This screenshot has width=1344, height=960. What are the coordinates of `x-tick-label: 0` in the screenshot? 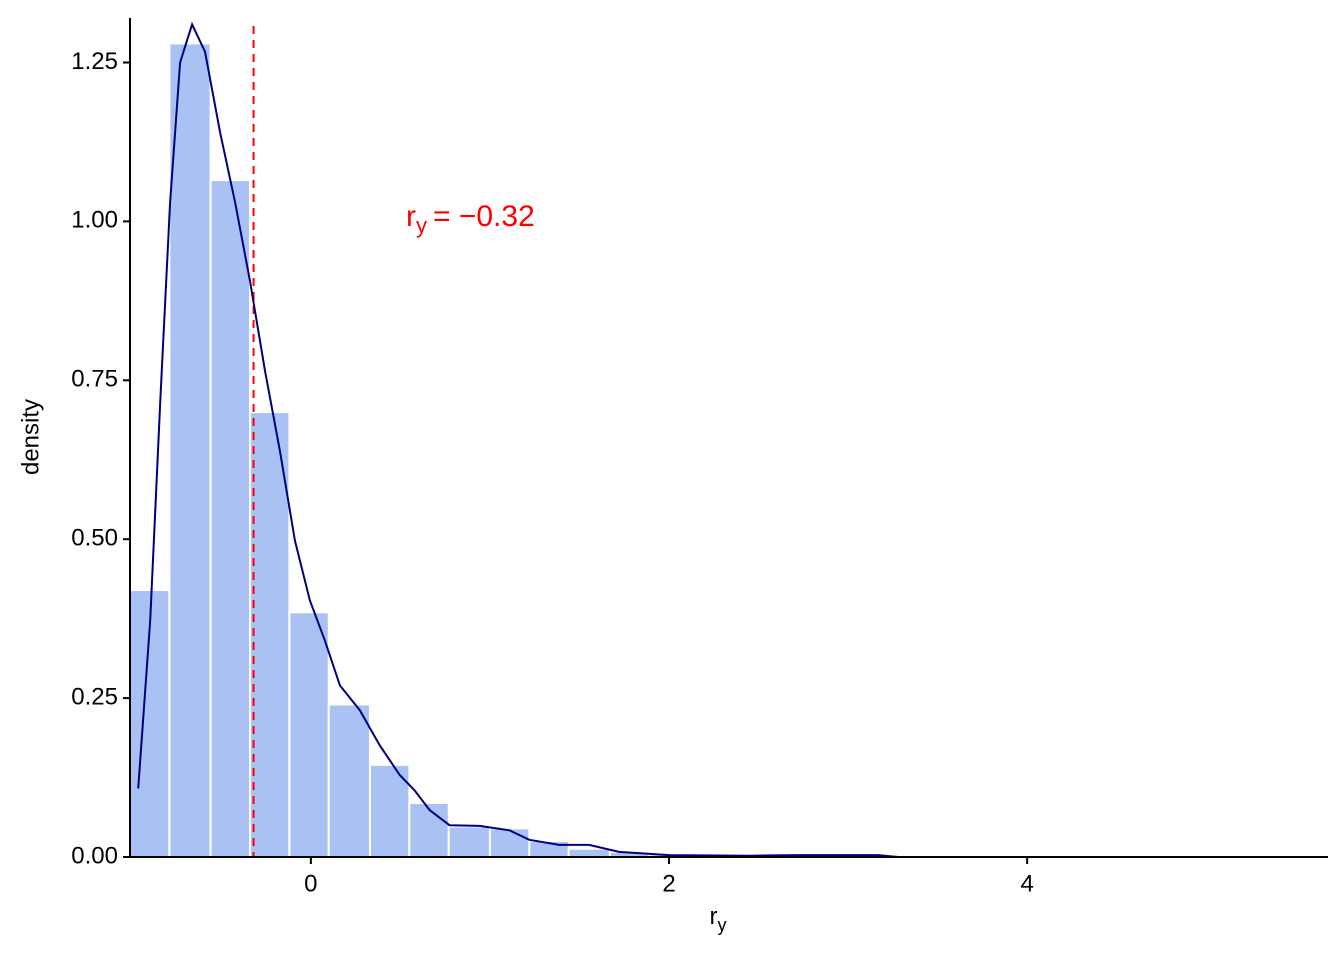 It's located at (310, 883).